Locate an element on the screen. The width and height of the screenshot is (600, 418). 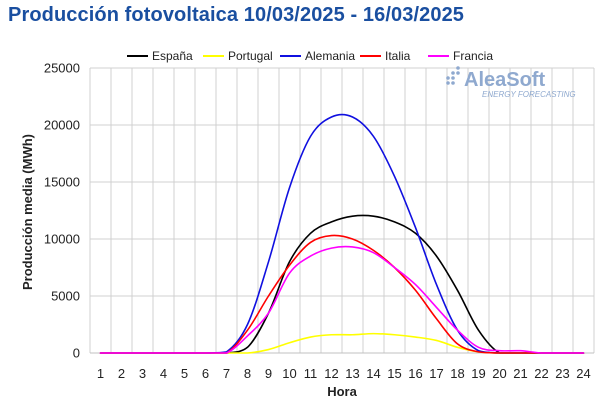
legend-item: España is located at coordinates (160, 56).